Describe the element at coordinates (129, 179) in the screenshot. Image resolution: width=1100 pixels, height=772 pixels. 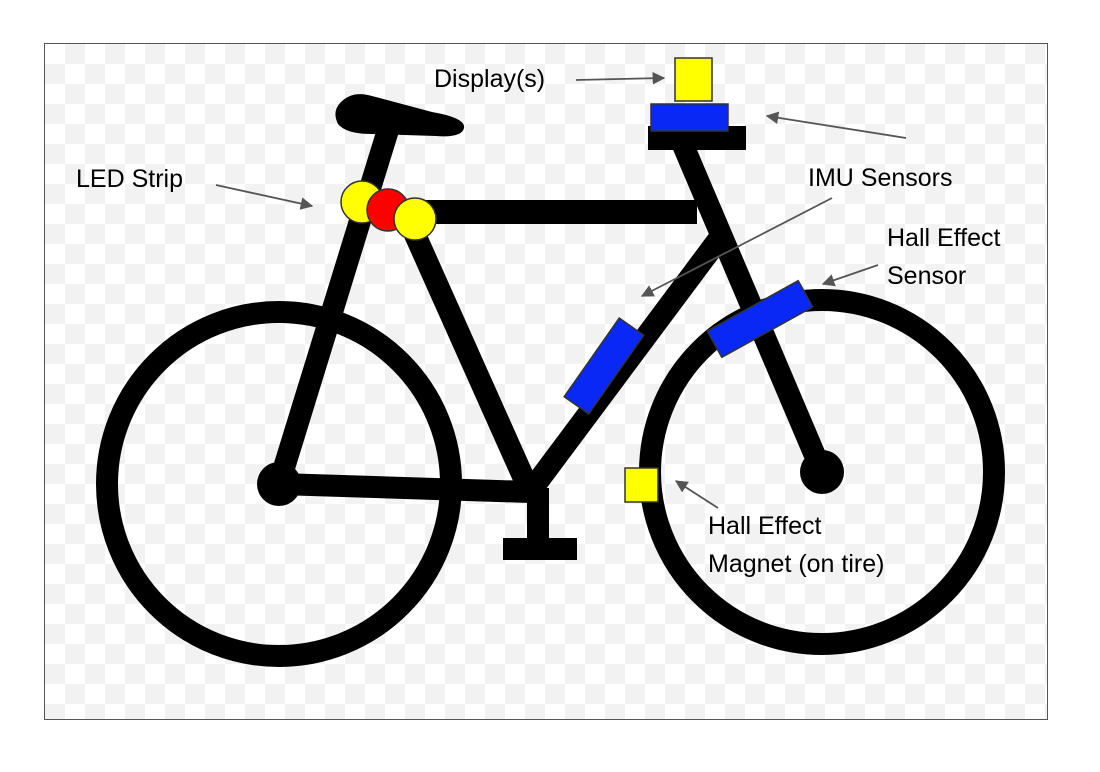
I see `label-led-strip: LED Strip` at that location.